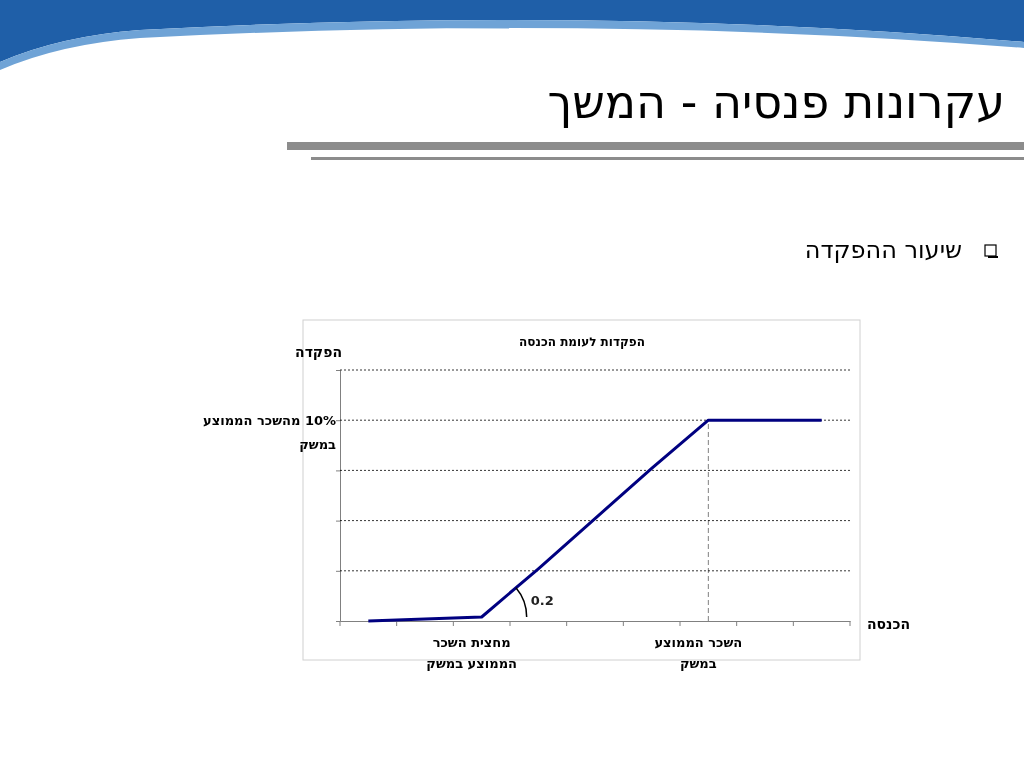 The image size is (1024, 768). Describe the element at coordinates (776, 102) in the screenshot. I see `chart-title: עקרונות פנסיה - המשך` at that location.